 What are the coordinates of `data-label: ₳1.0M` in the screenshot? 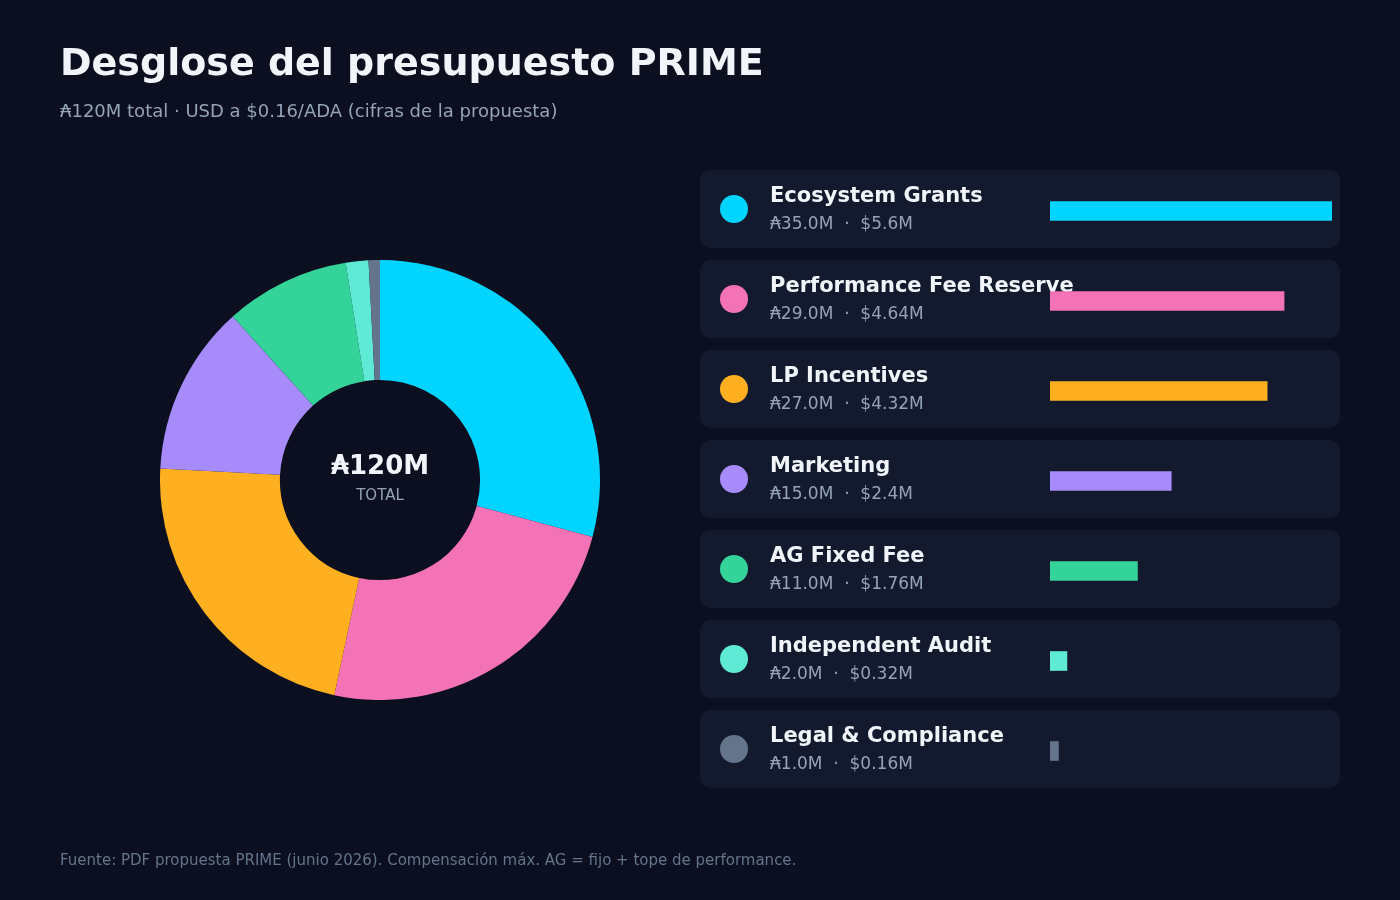 It's located at (796, 763).